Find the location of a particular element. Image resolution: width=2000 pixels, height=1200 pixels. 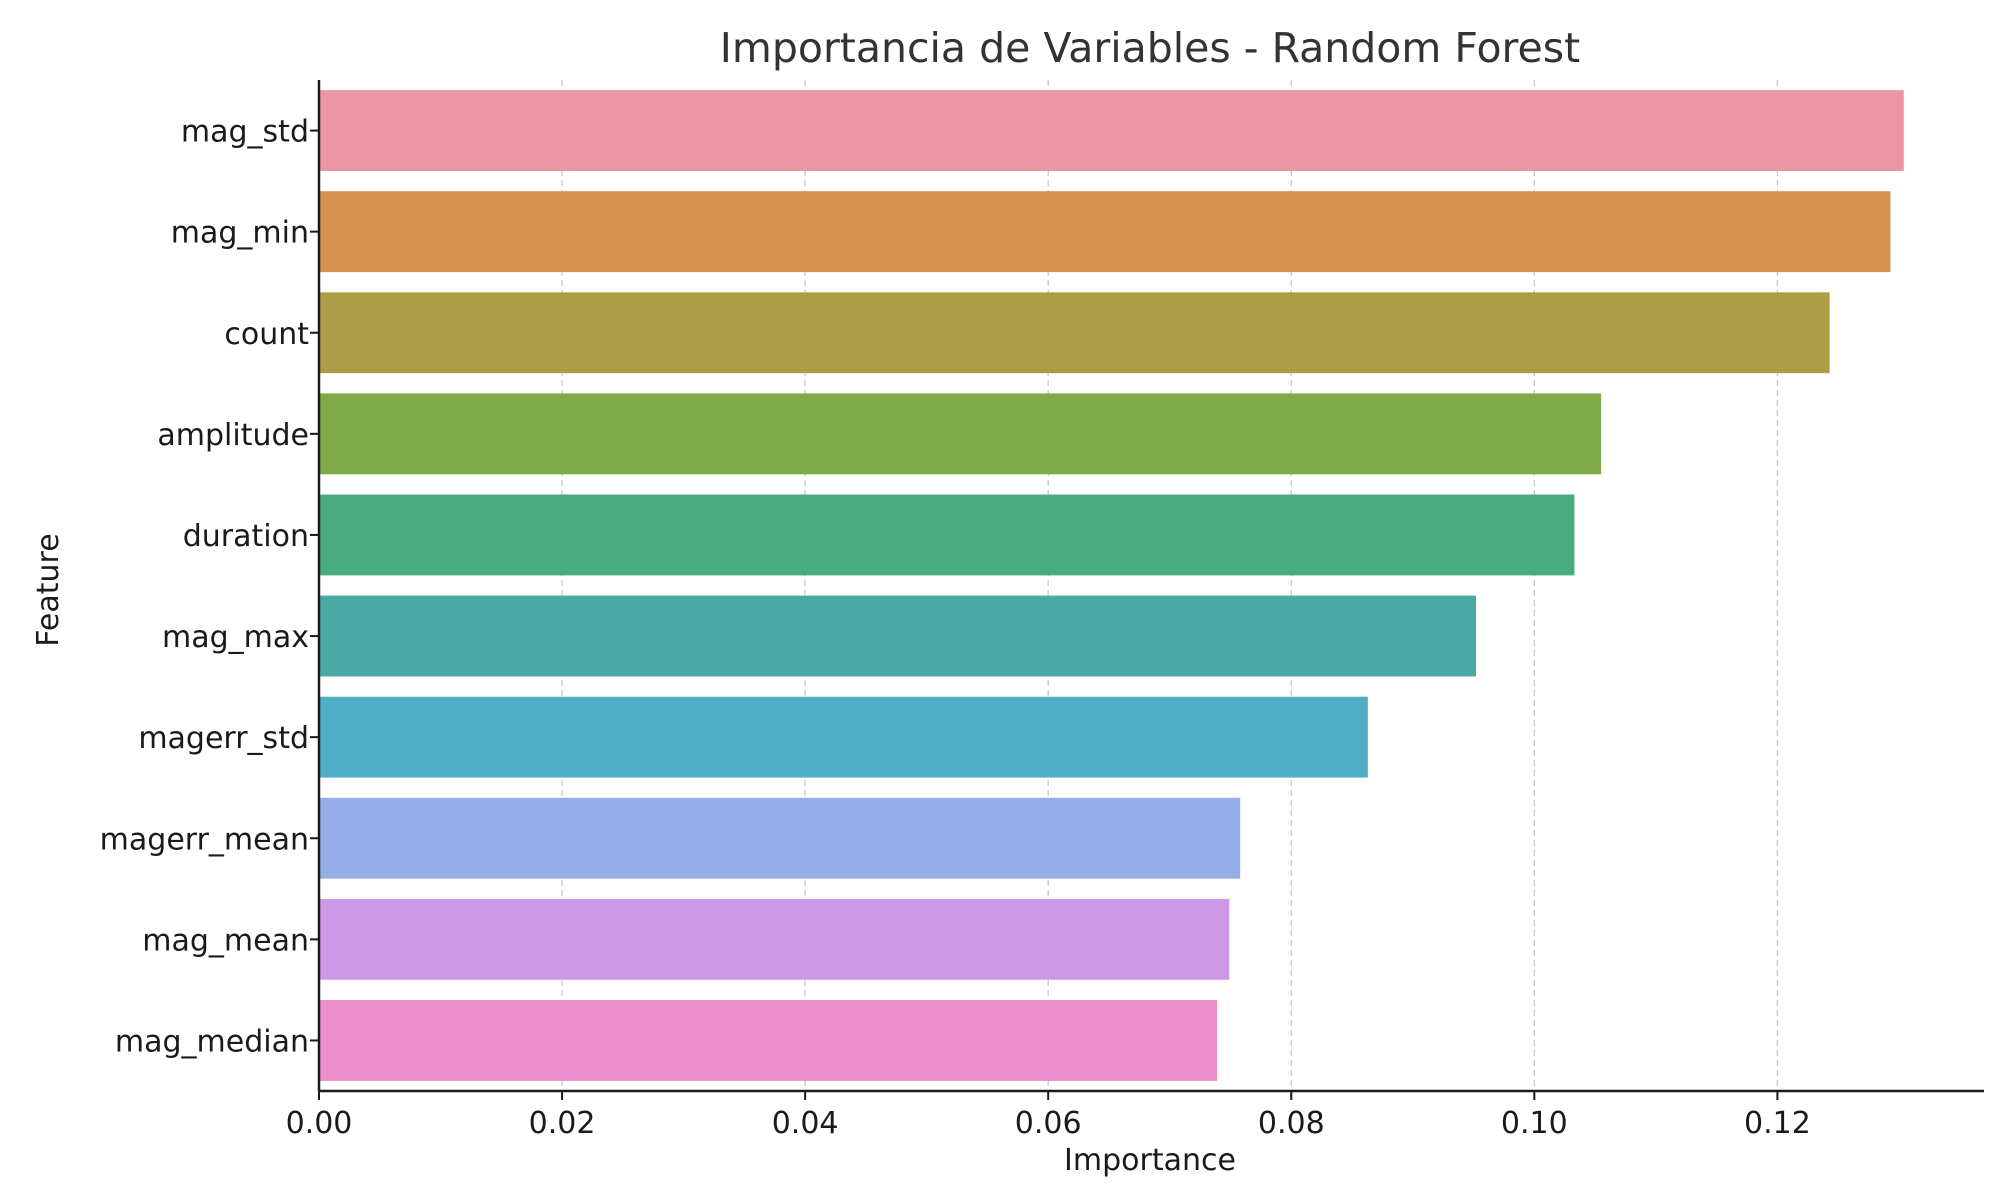

y-tick-label: count is located at coordinates (266, 334).